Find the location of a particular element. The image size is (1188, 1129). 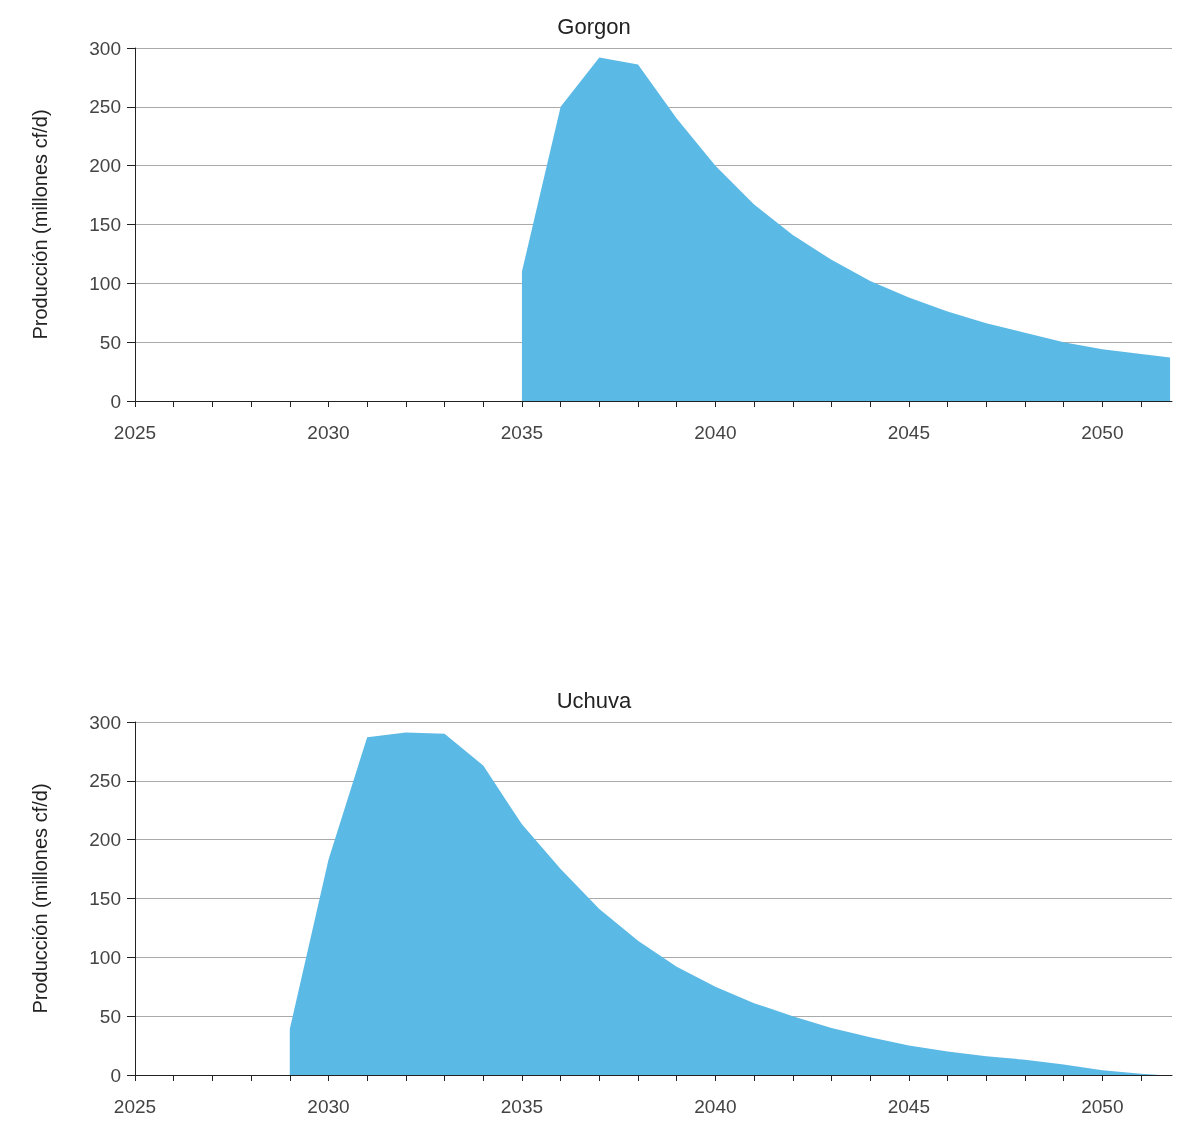

chart-title: Uchuva is located at coordinates (594, 700).